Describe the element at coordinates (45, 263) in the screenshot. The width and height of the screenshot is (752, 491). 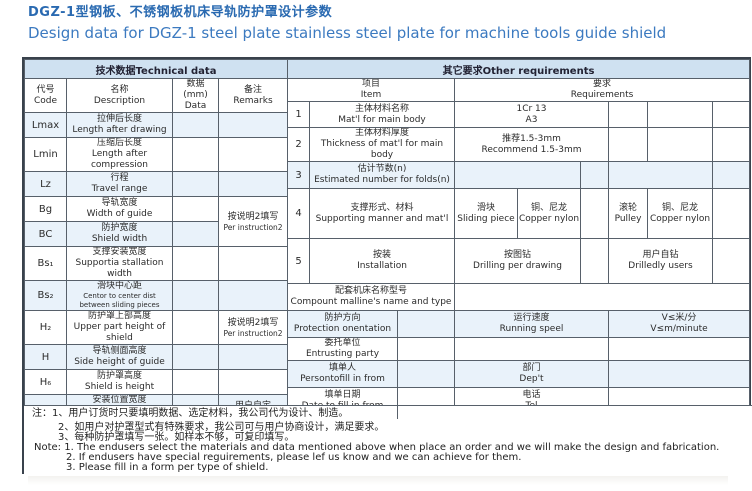
I see `code-cell: Bs₁` at that location.